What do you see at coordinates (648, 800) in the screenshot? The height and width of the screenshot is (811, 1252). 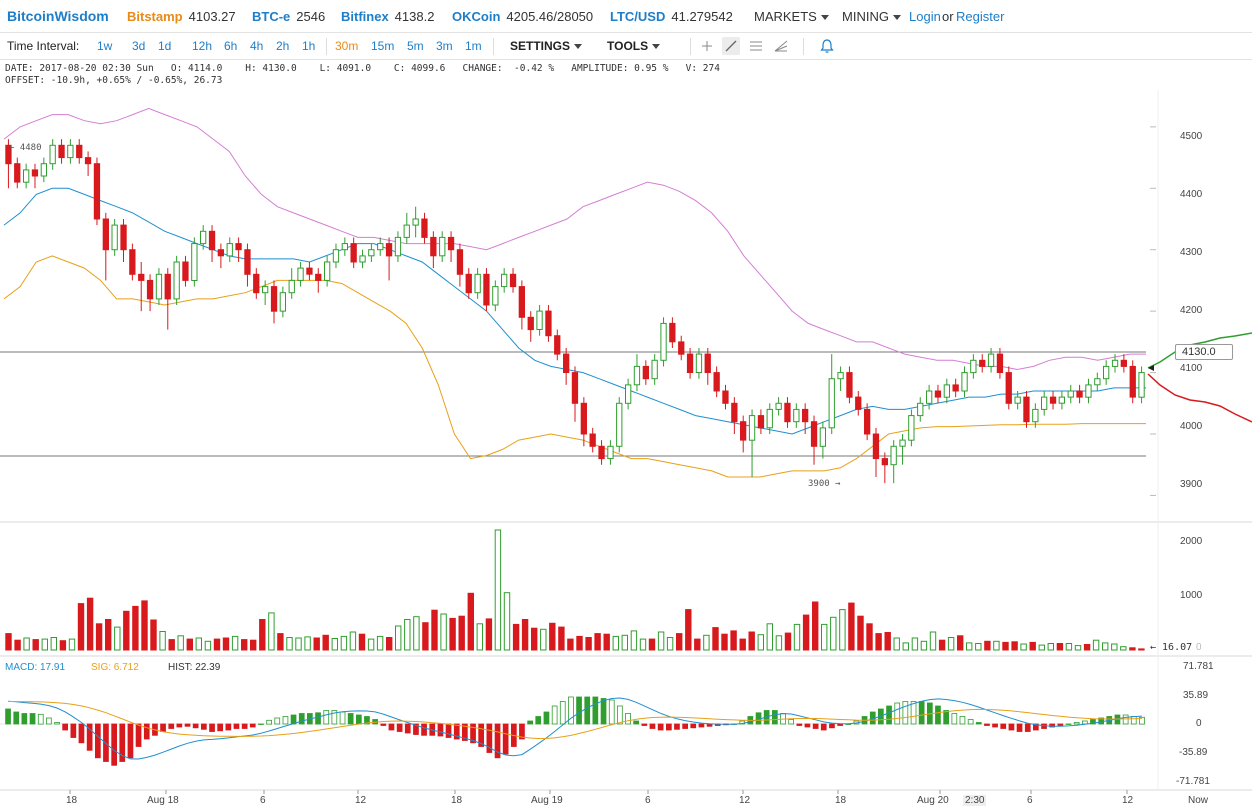 I see `time-tick-label: 6` at bounding box center [648, 800].